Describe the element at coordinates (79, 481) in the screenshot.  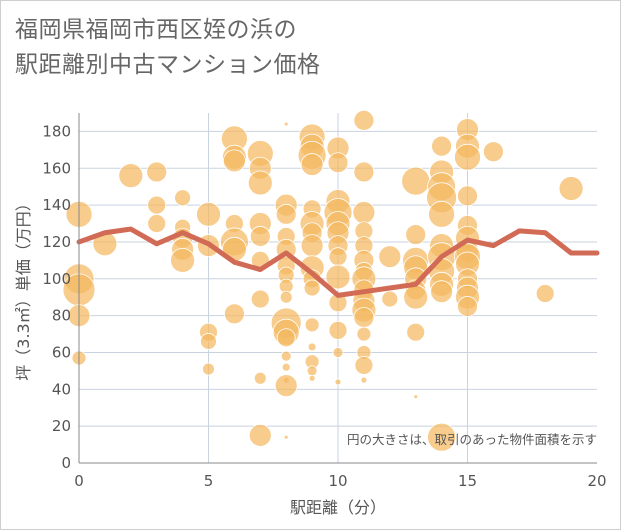
I see `x-tick-label: 0` at that location.